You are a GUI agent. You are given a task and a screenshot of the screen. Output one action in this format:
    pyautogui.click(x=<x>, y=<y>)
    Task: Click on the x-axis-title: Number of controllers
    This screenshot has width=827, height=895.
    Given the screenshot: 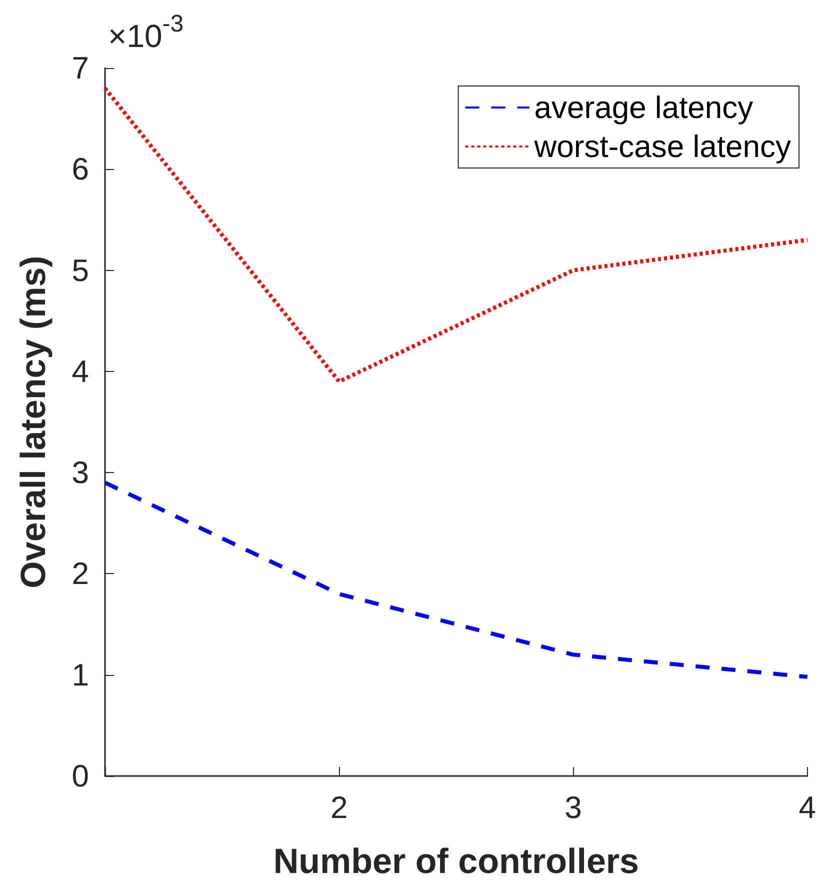 What is the action you would take?
    pyautogui.click(x=456, y=861)
    